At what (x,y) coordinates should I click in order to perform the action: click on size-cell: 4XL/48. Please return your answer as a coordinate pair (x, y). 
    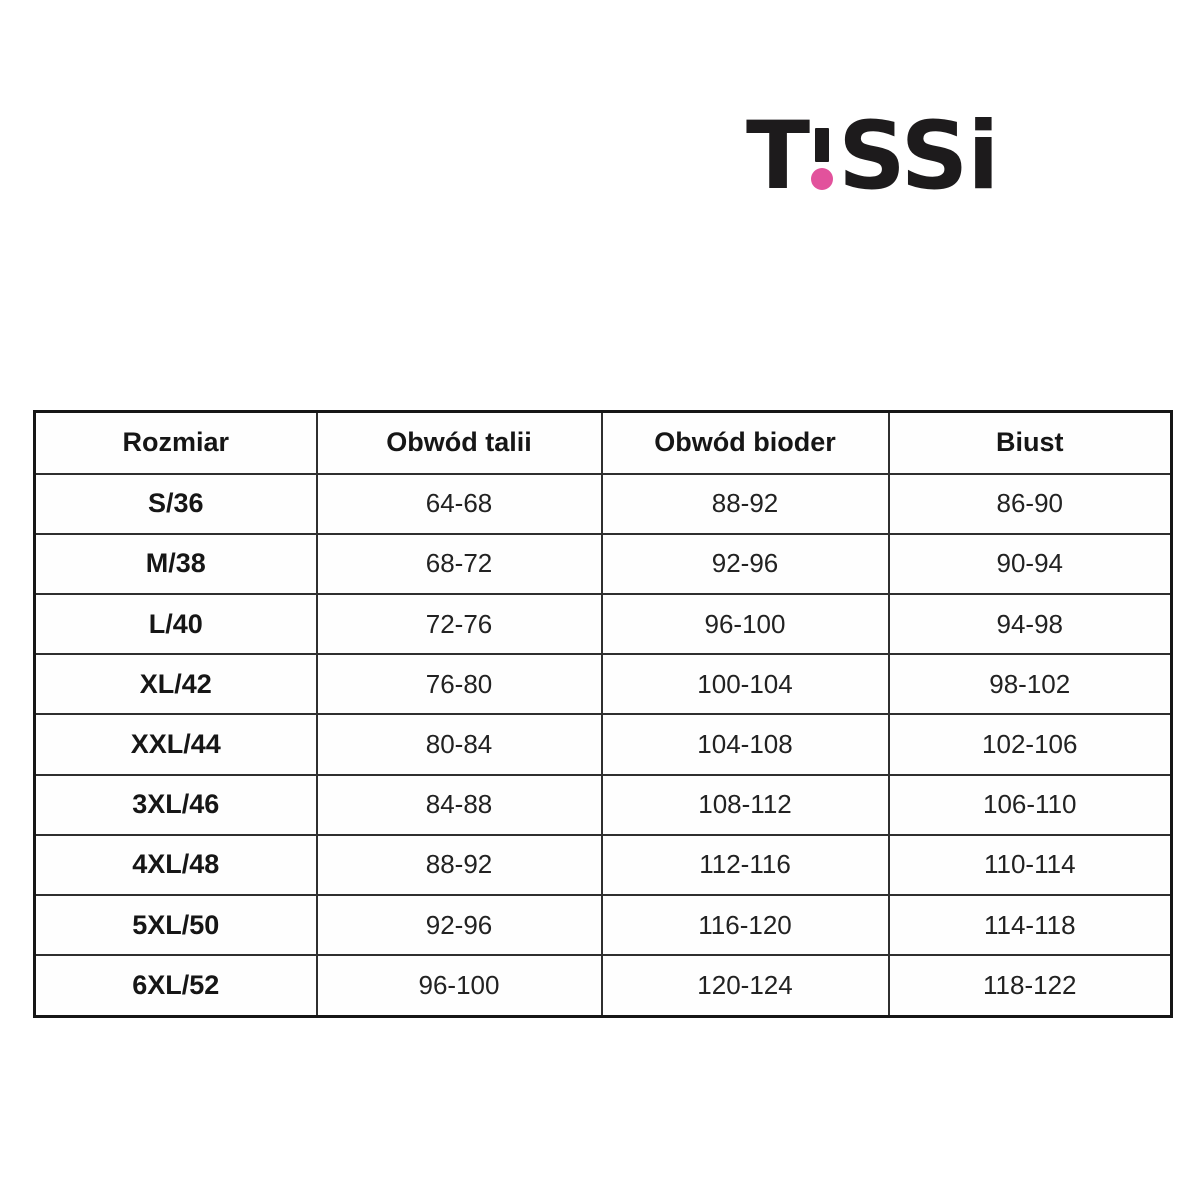
    Looking at the image, I should click on (175, 865).